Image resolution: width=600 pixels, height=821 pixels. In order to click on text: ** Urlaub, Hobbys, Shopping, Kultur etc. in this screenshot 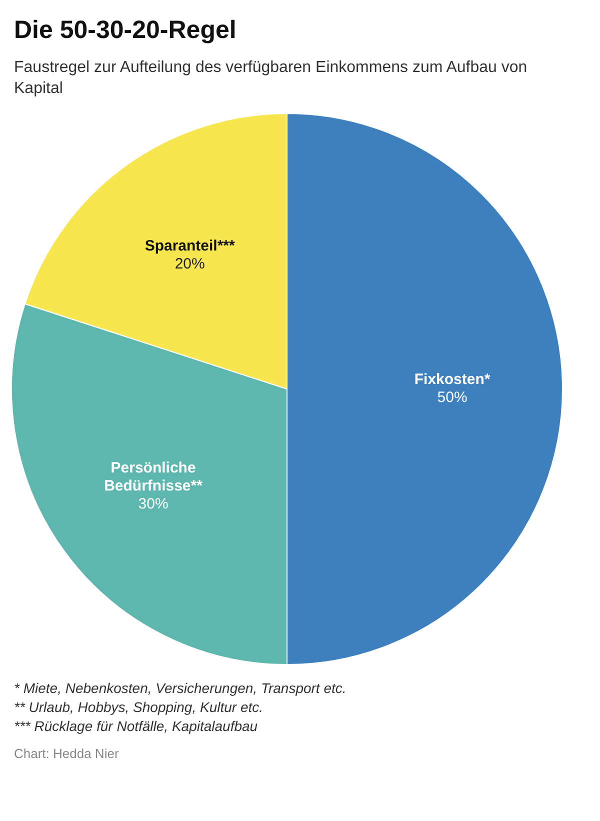, I will do `click(139, 707)`.